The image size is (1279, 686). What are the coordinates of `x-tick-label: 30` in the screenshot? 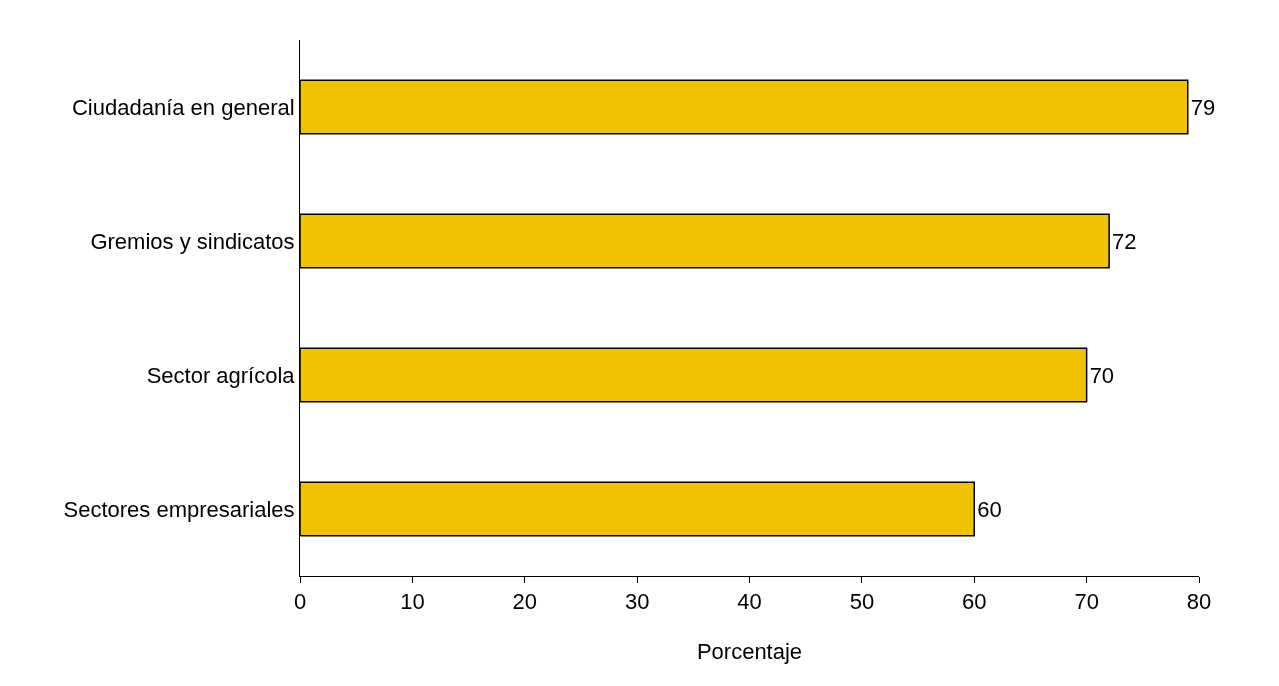 It's located at (637, 602).